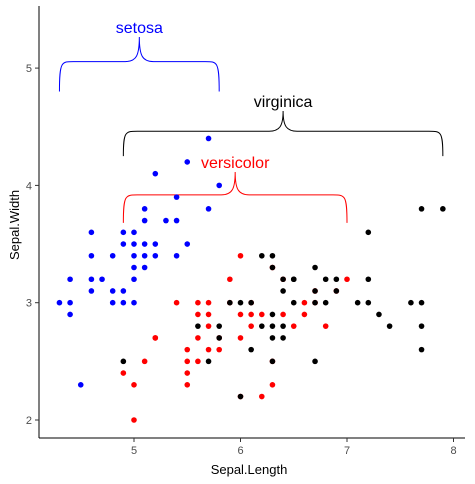  Describe the element at coordinates (139, 64) in the screenshot. I see `brace-setosa` at that location.